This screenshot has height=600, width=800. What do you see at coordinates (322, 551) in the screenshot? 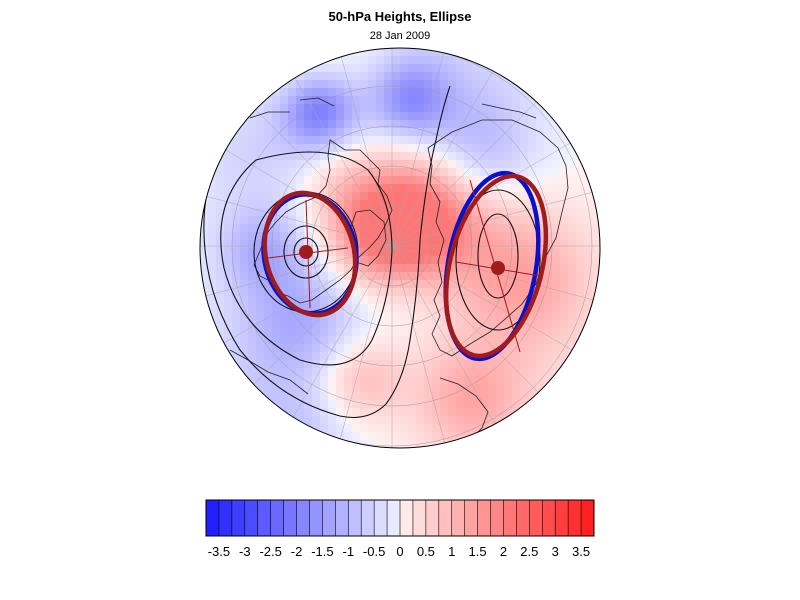
I see `colorbar-tick-label: -1.5` at bounding box center [322, 551].